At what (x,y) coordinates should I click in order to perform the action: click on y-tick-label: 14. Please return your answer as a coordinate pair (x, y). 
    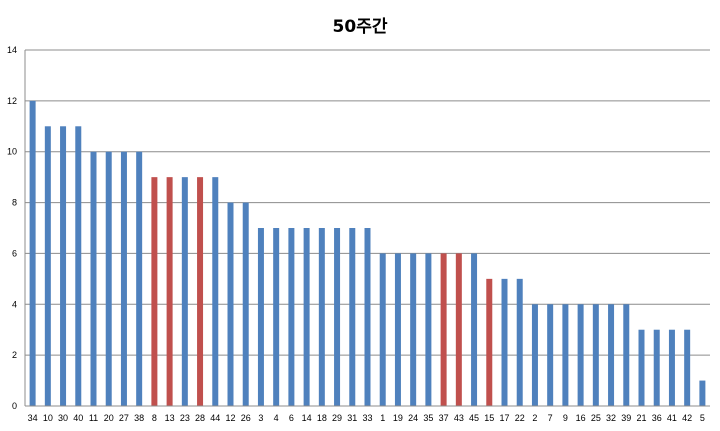
    Looking at the image, I should click on (12, 50).